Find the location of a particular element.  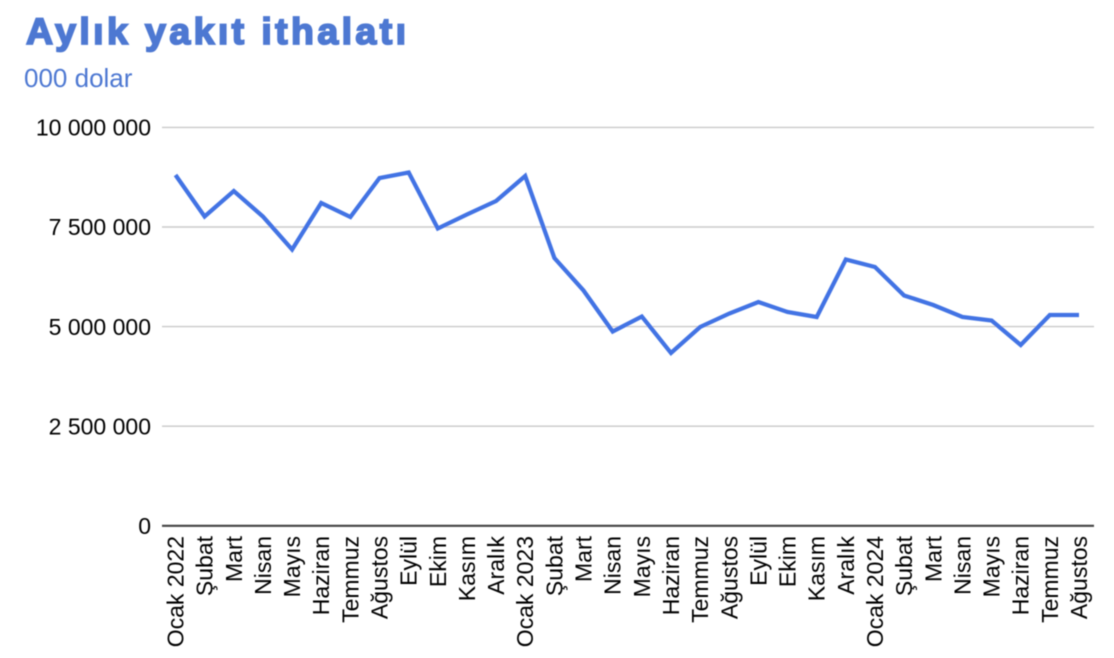

svg-text: 000 dolar is located at coordinates (78, 78).